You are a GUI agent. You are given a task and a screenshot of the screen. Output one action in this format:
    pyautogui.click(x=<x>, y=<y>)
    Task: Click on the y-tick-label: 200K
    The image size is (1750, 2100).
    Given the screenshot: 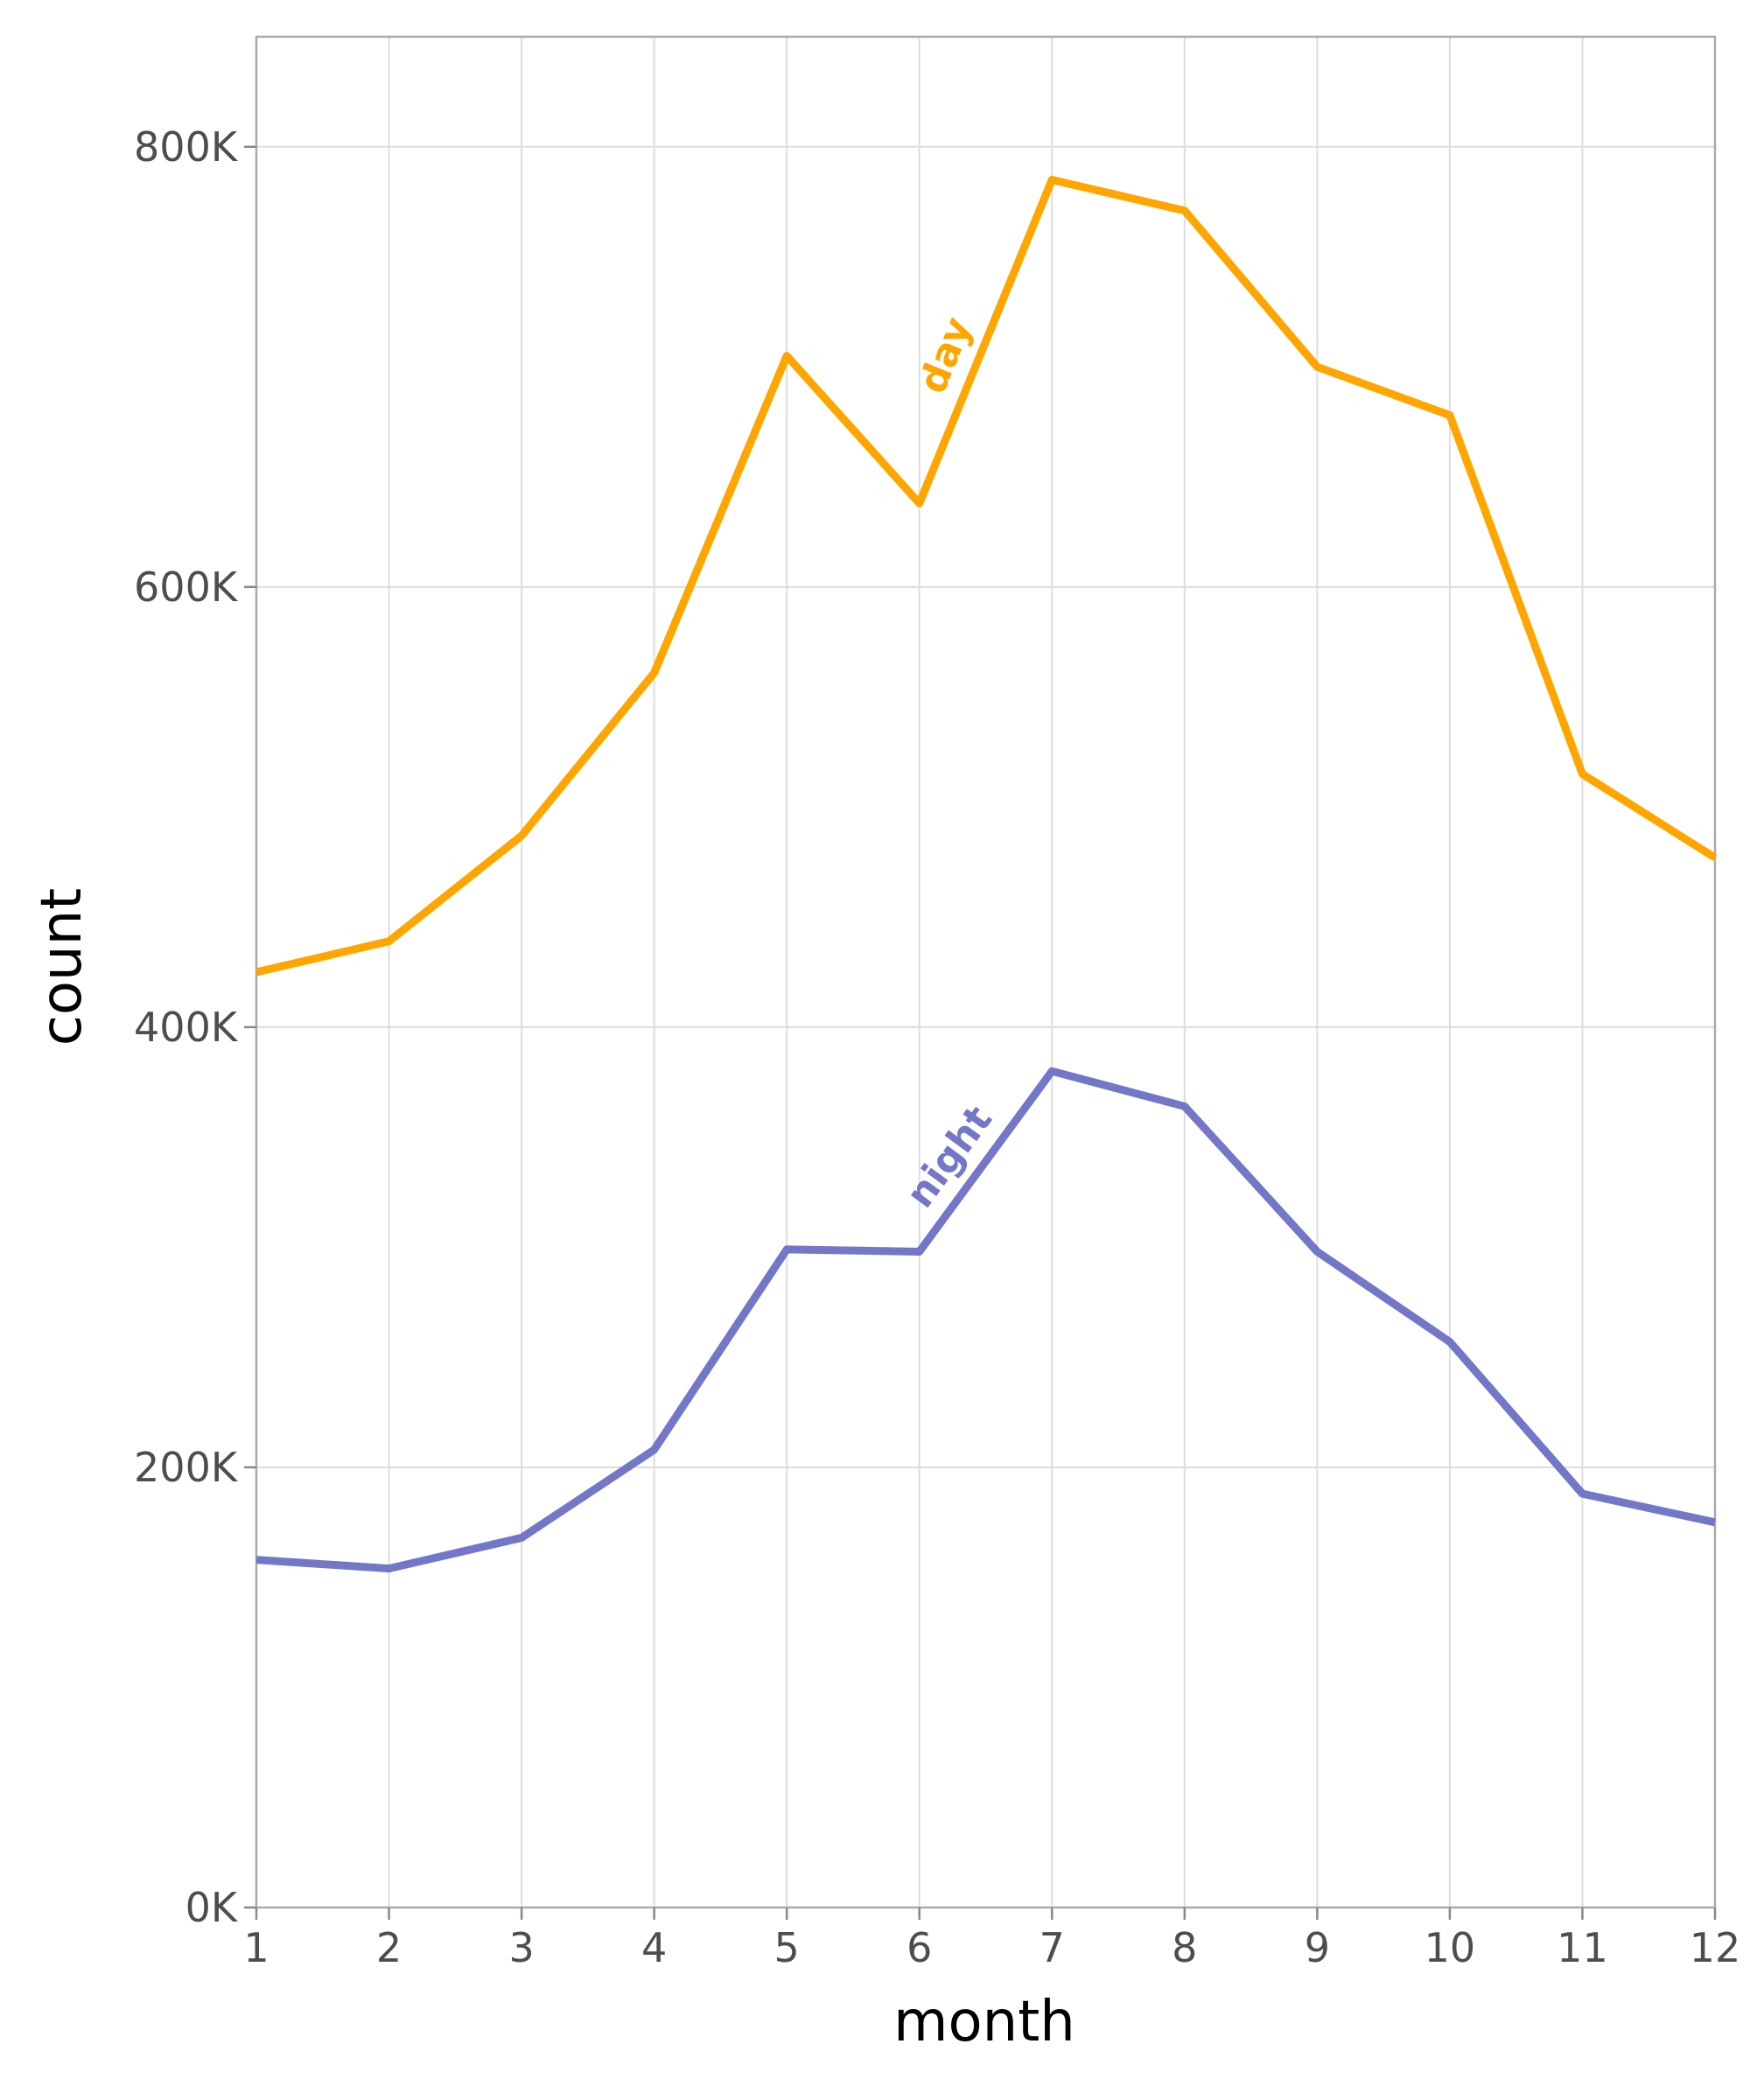 What is the action you would take?
    pyautogui.click(x=186, y=1467)
    